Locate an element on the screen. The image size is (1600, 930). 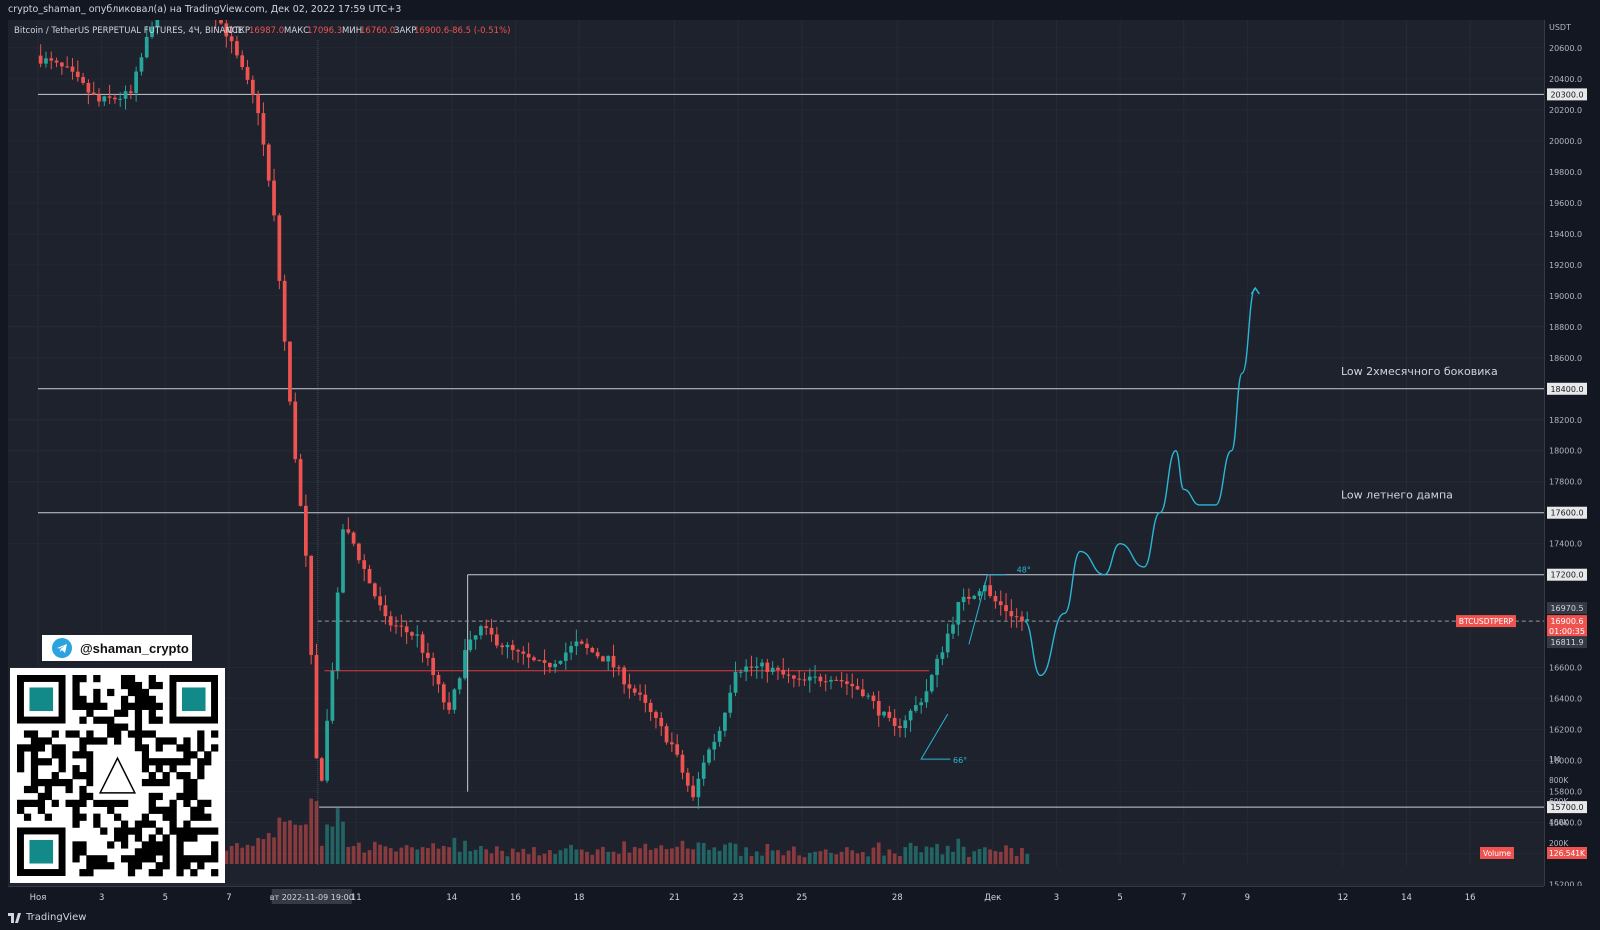
price-tick-label: 19800.0 is located at coordinates (1565, 172).